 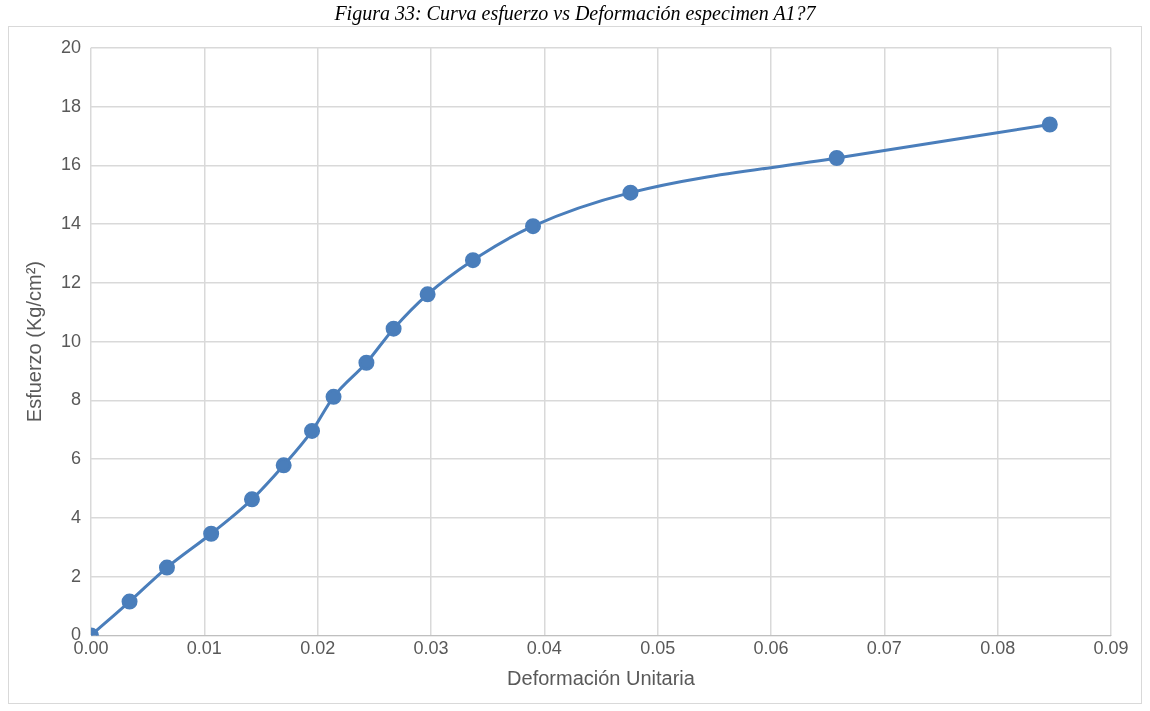 What do you see at coordinates (575, 13) in the screenshot?
I see `chart-title: Figura 33: Curva esfuerzo vs Deformación especimen A1?7` at bounding box center [575, 13].